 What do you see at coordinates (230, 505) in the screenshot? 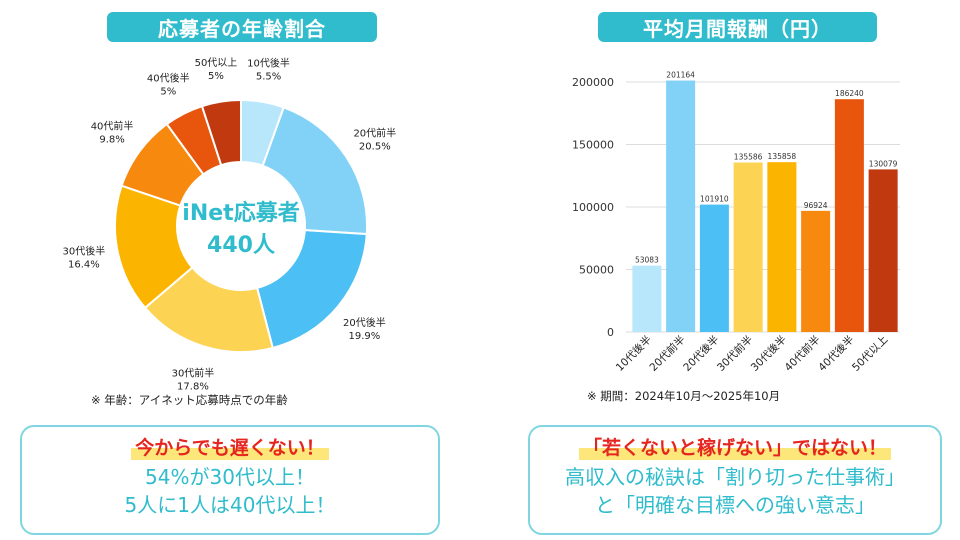
I see `age-summary-line-2: 5人に1人は40代以上！` at bounding box center [230, 505].